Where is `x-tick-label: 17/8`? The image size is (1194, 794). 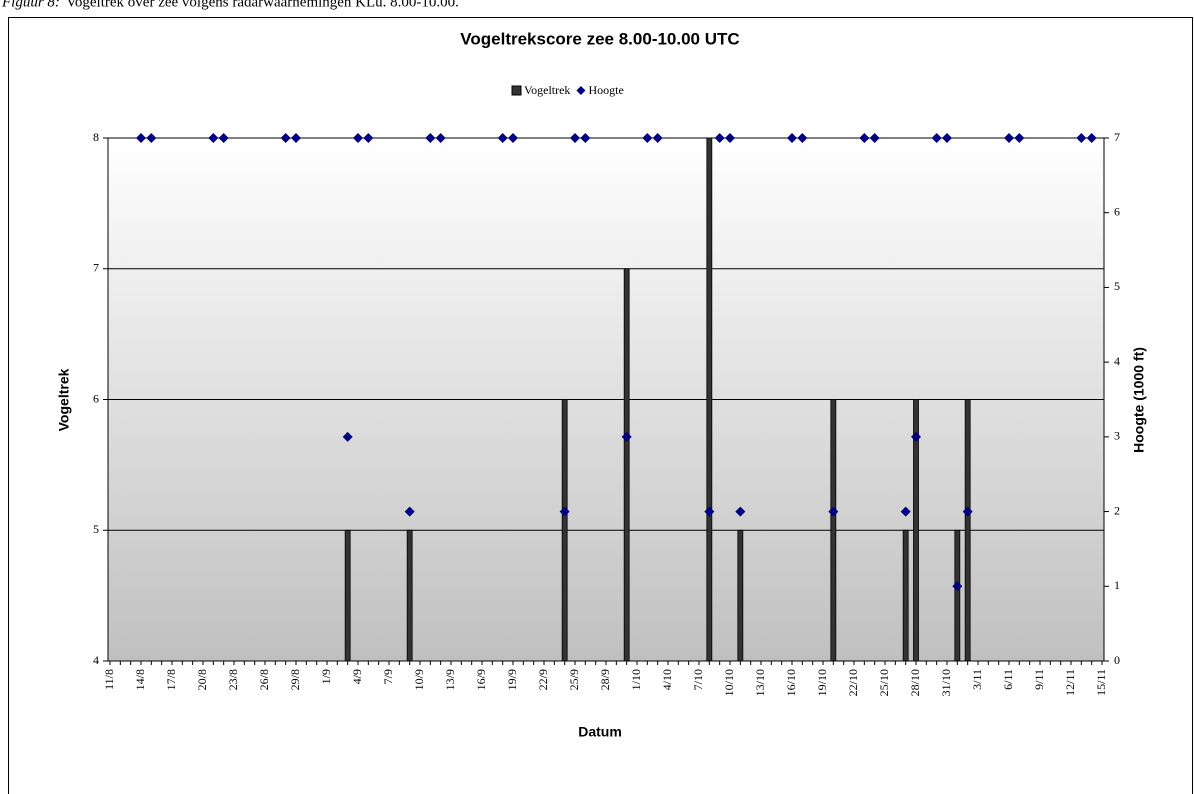 x-tick-label: 17/8 is located at coordinates (171, 679).